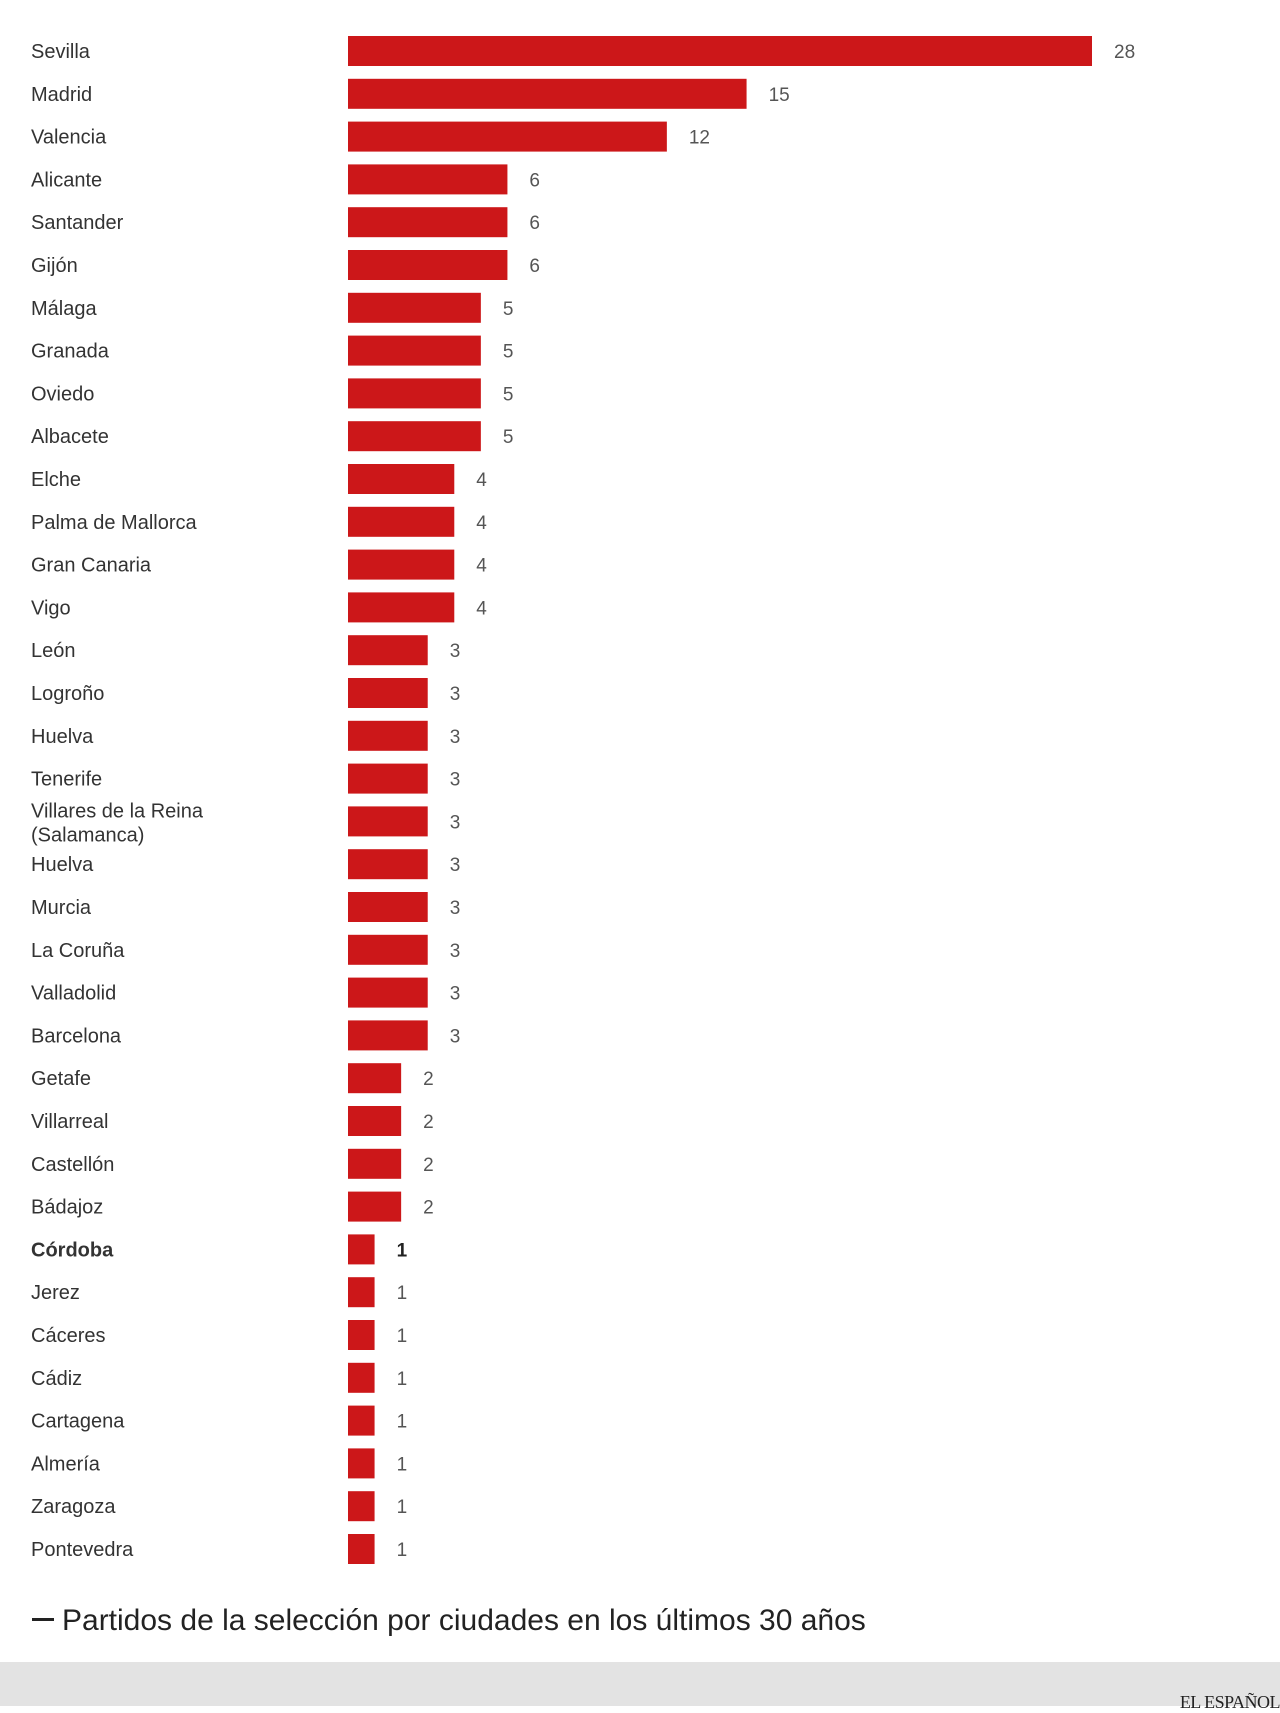  What do you see at coordinates (53, 651) in the screenshot?
I see `category-label-leon-14: León` at bounding box center [53, 651].